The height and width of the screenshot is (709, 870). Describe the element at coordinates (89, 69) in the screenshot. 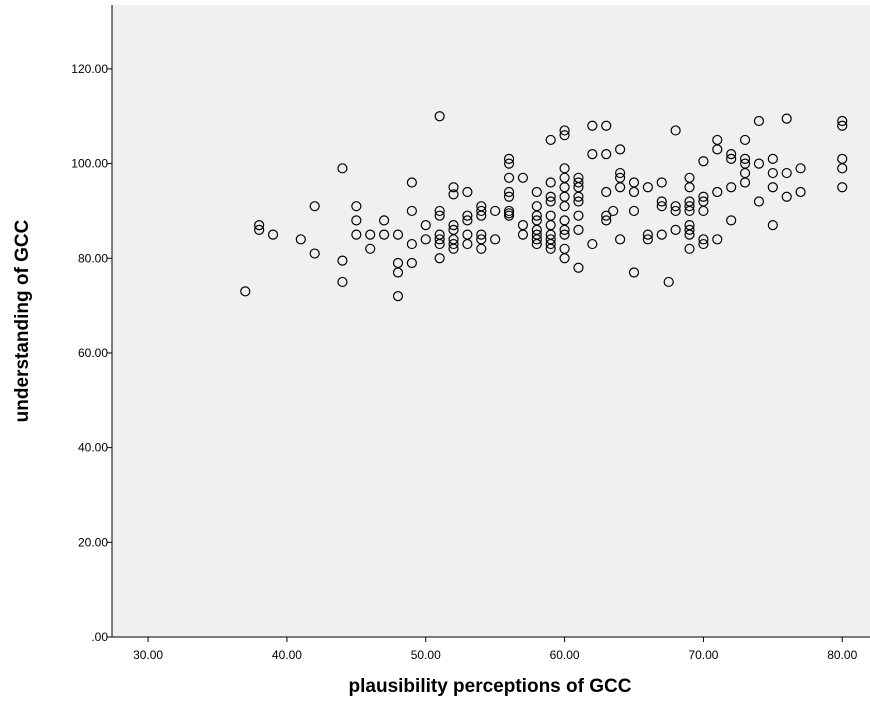

I see `y-tick-label: 120.00` at that location.